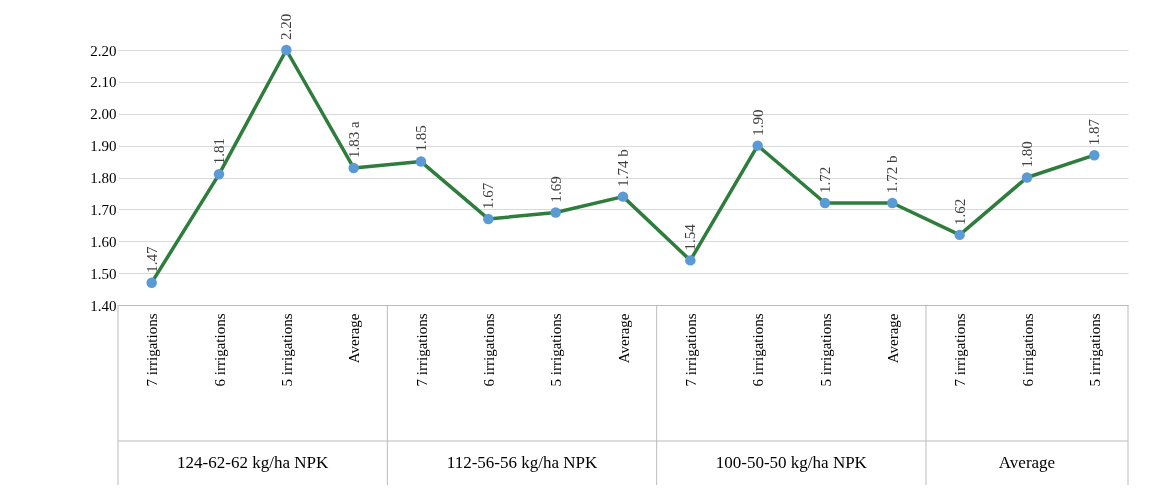 Image resolution: width=1149 pixels, height=498 pixels. I want to click on data-label: 1.87, so click(1094, 132).